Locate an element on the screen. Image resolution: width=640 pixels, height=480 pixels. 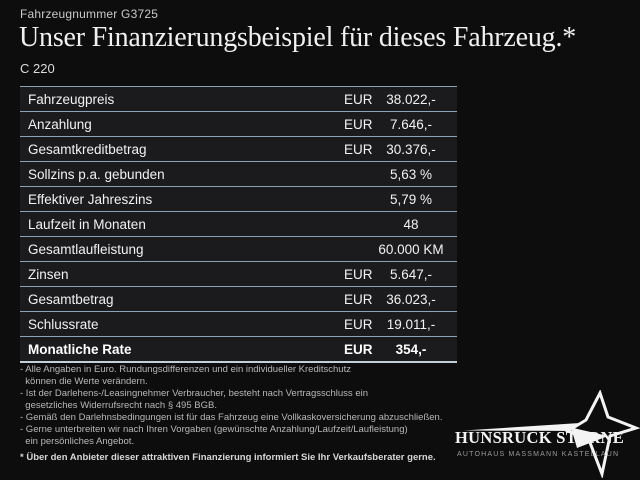
row-label: Sollzins p.a. gebunden is located at coordinates (96, 174).